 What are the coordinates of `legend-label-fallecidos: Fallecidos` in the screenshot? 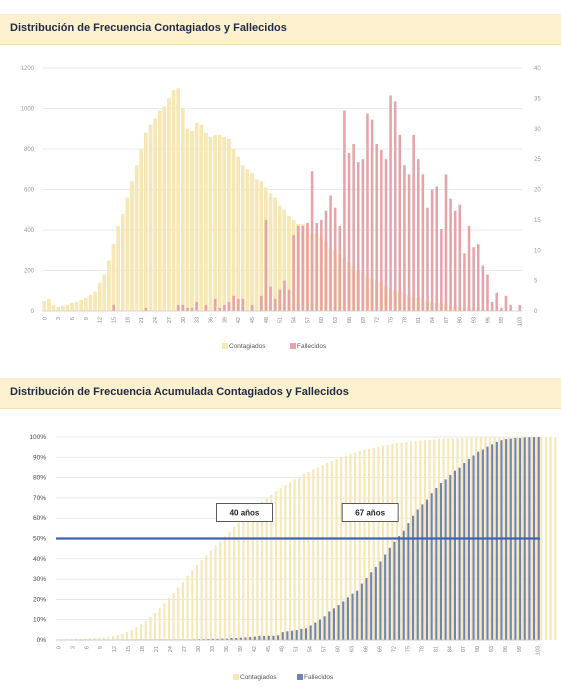 It's located at (319, 677).